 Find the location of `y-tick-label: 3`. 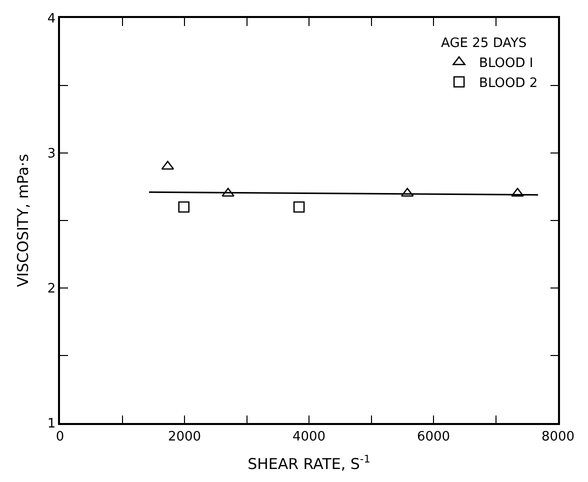

y-tick-label: 3 is located at coordinates (51, 154).